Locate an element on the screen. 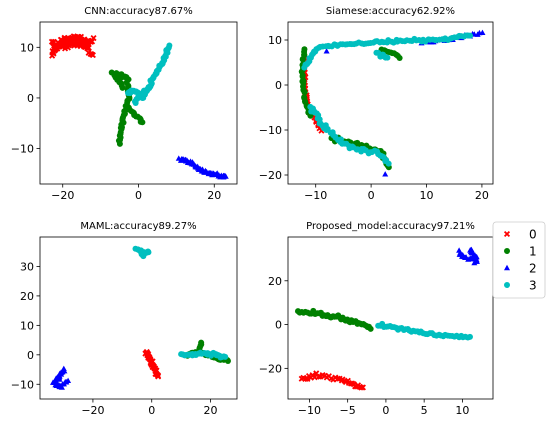 The height and width of the screenshot is (423, 550). legend-entry-1: 1 is located at coordinates (520, 252).